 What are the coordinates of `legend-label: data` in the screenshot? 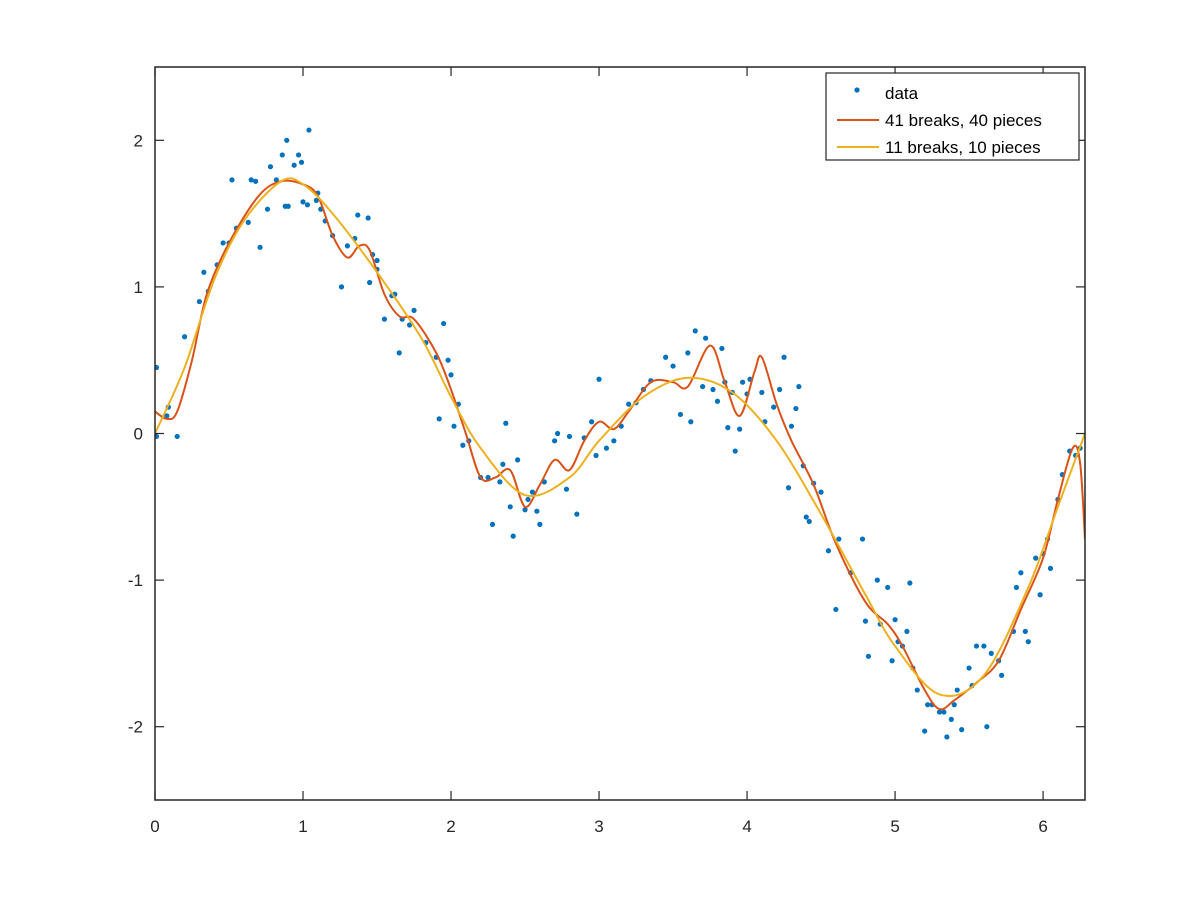 It's located at (902, 93).